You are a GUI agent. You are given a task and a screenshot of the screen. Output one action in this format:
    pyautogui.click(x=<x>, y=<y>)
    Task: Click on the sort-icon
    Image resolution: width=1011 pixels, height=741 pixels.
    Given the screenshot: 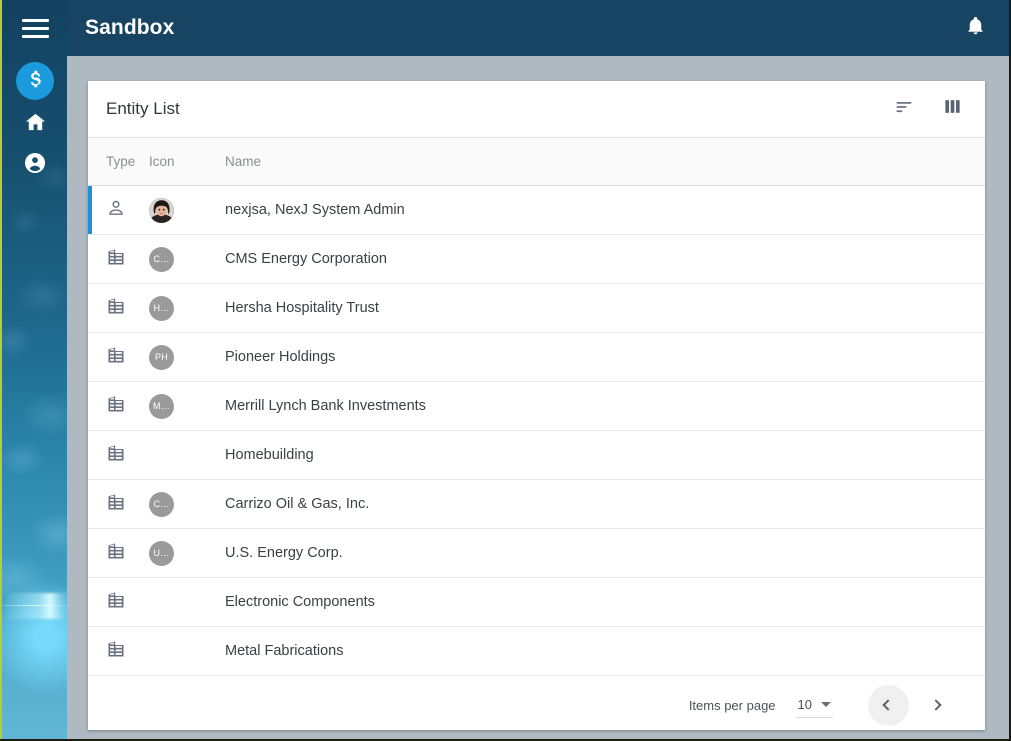 What is the action you would take?
    pyautogui.click(x=904, y=109)
    